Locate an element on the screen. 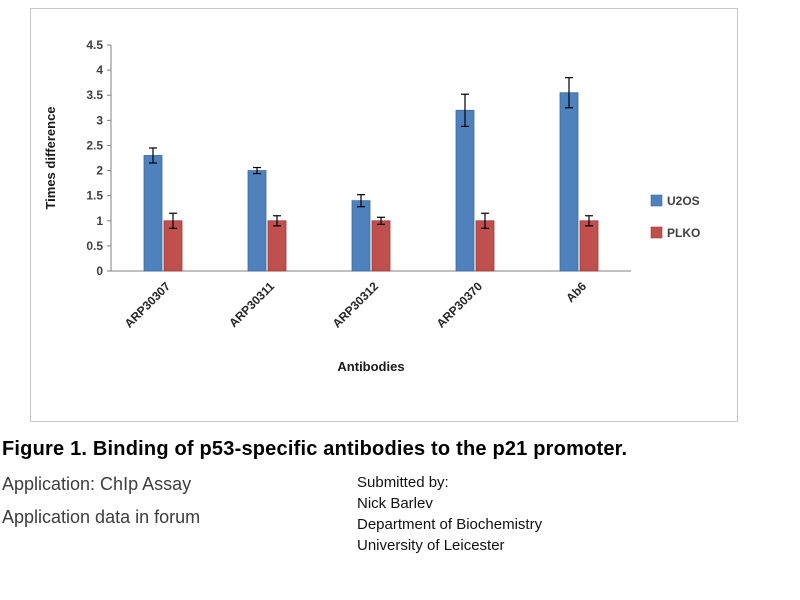 This screenshot has height=600, width=800. y-tick-label: 0 is located at coordinates (99, 271).